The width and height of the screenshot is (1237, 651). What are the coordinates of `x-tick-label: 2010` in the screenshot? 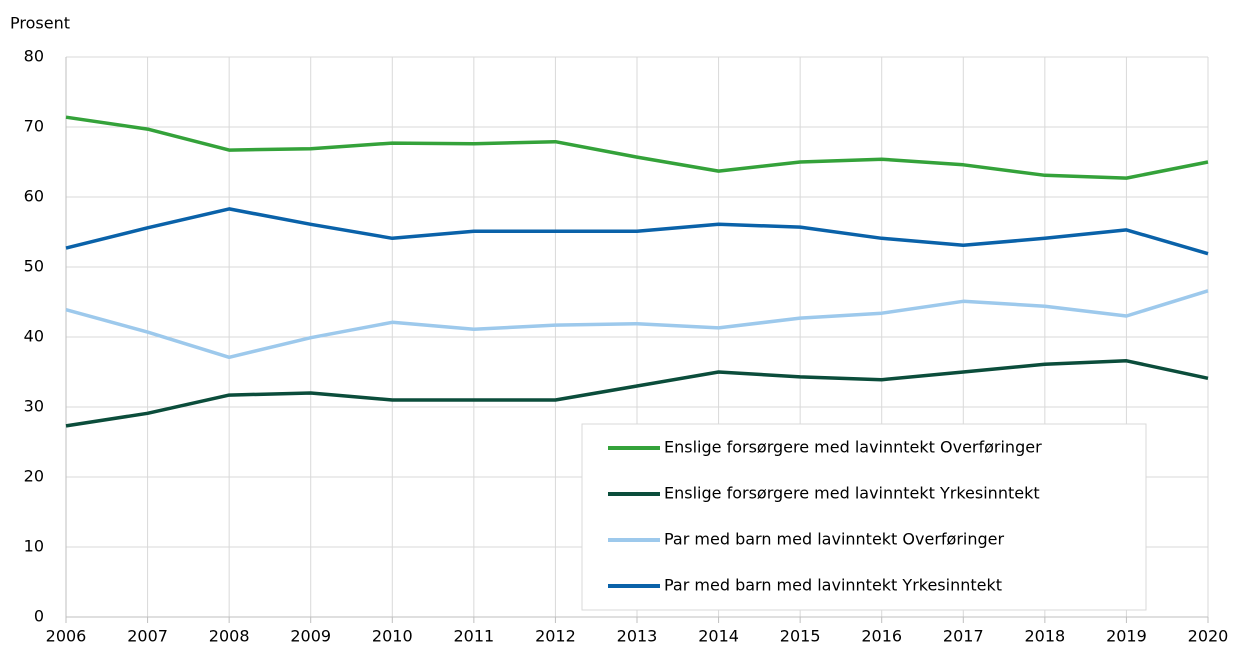 It's located at (392, 636).